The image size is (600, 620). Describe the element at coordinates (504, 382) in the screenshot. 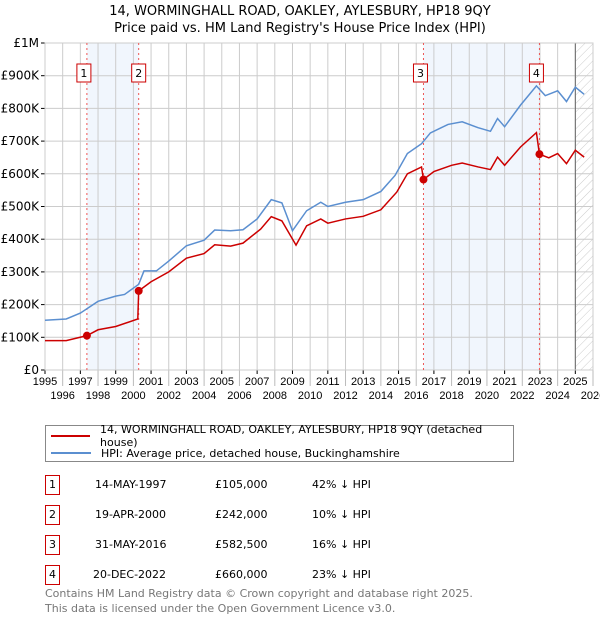

I see `x-tick-label: 2021` at that location.